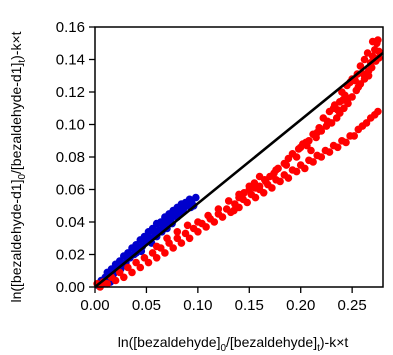 The image size is (393, 355). I want to click on x-axis-ticks: 0.00 0.05 0.10 0.15 0.20 0.25, so click(223, 300).